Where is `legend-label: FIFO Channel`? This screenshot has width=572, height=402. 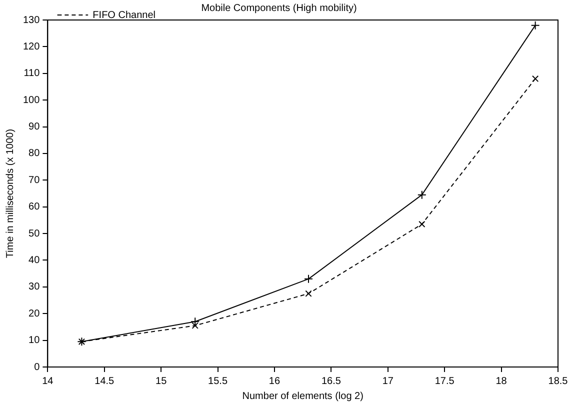
legend-label: FIFO Channel is located at coordinates (124, 15).